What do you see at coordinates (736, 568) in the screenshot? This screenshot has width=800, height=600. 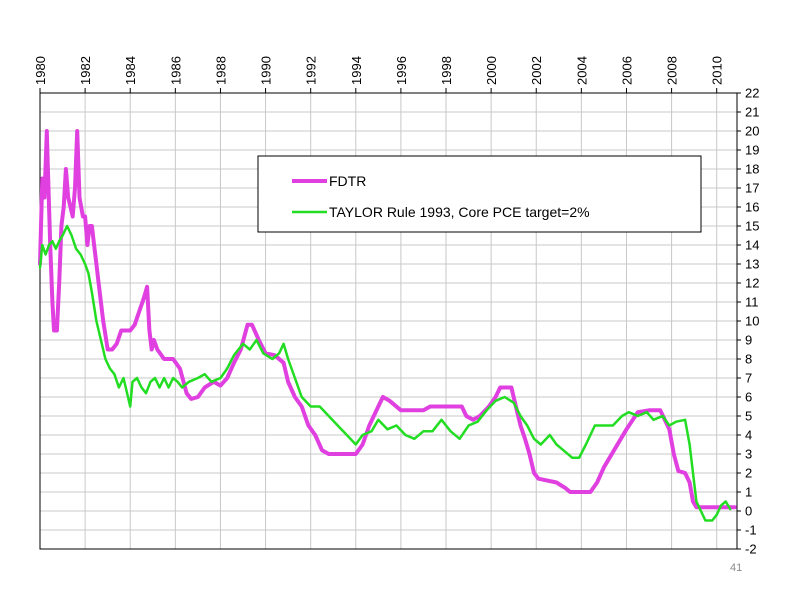 I see `page-number: 41` at bounding box center [736, 568].